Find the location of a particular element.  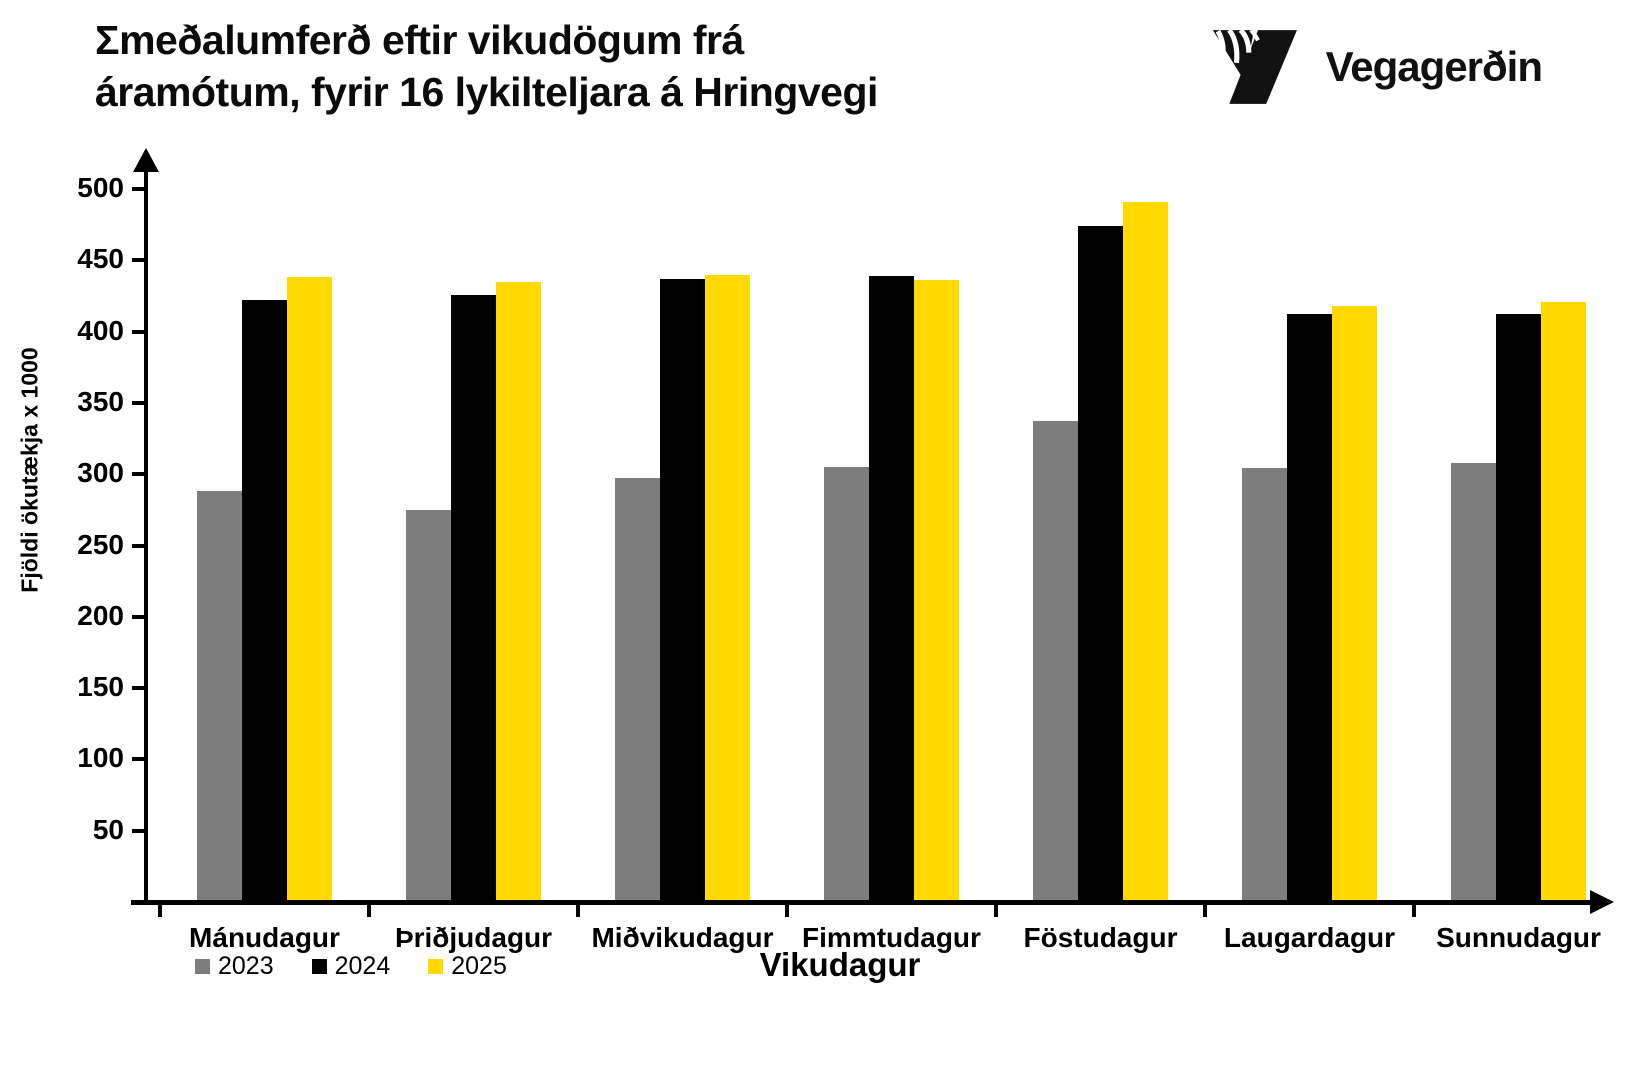

vegagerdin-logo-text: Vegagerðin is located at coordinates (1434, 66).